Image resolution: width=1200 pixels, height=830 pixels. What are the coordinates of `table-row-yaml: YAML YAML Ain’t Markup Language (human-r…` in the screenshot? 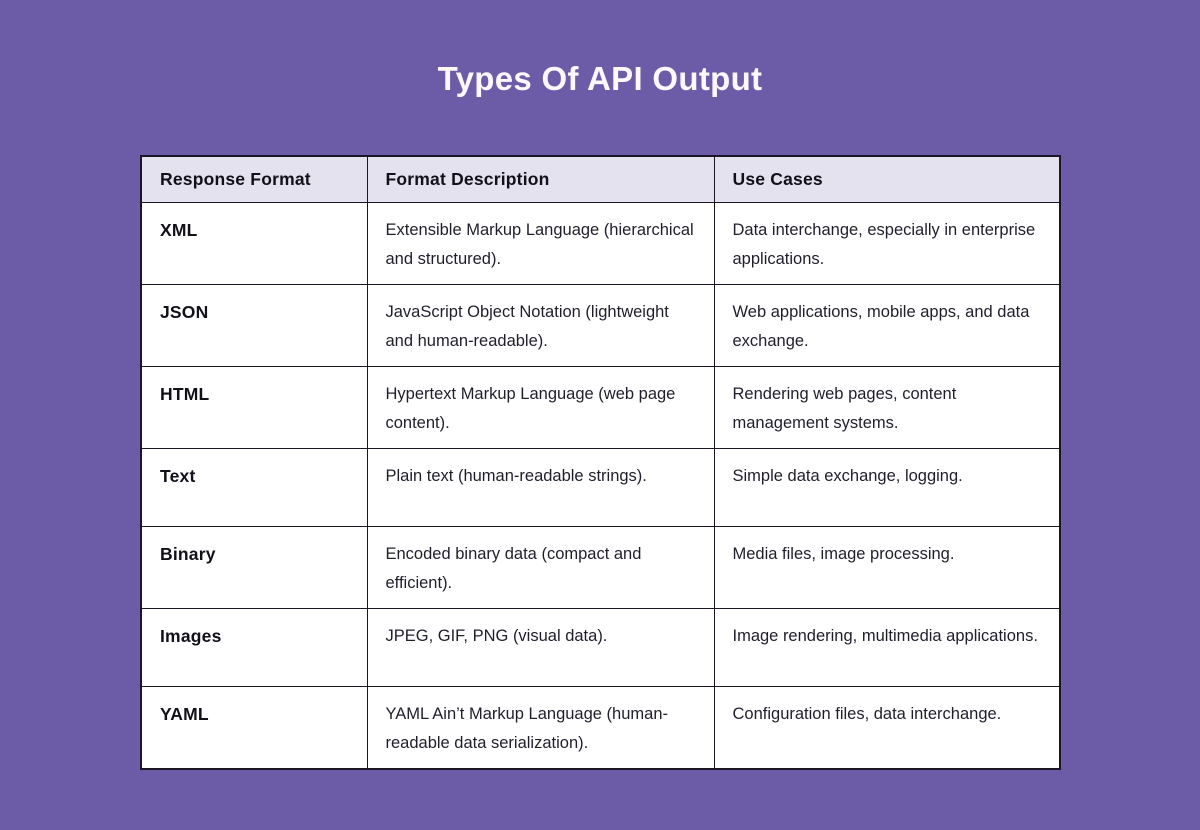 It's located at (600, 727).